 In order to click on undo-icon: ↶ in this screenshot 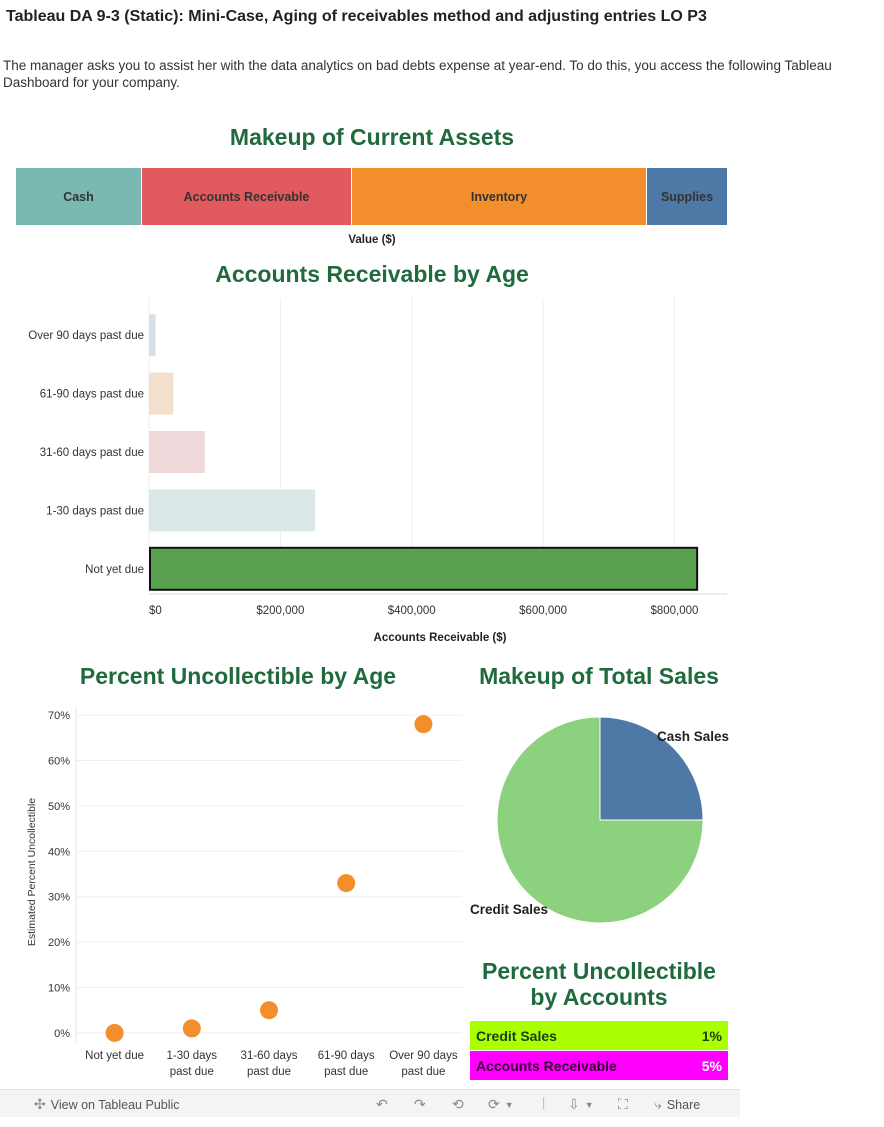, I will do `click(382, 1104)`.